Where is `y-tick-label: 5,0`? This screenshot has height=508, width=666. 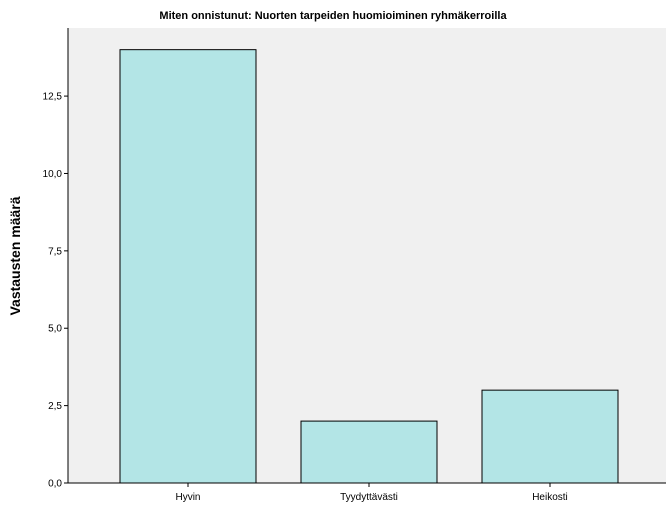
y-tick-label: 5,0 is located at coordinates (55, 329).